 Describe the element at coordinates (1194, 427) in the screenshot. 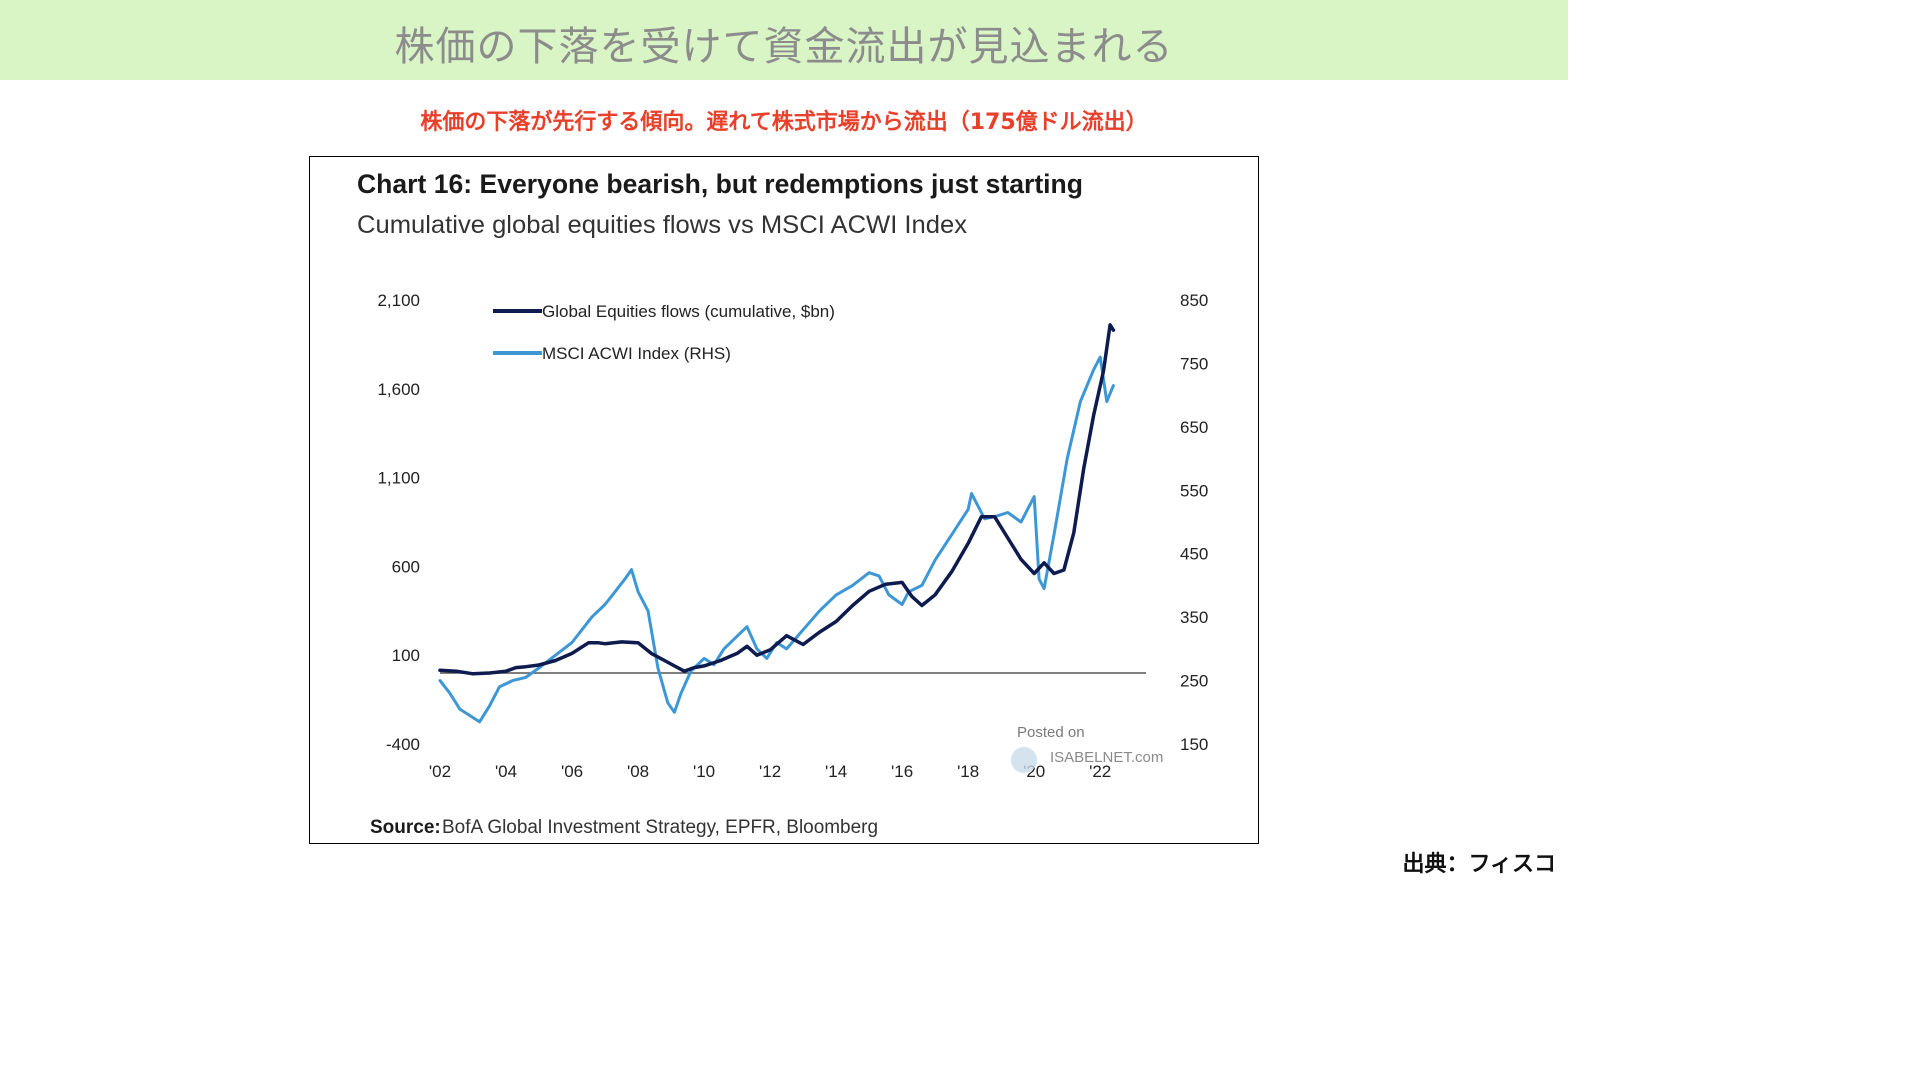

I see `y-right-tick-label: 650` at that location.